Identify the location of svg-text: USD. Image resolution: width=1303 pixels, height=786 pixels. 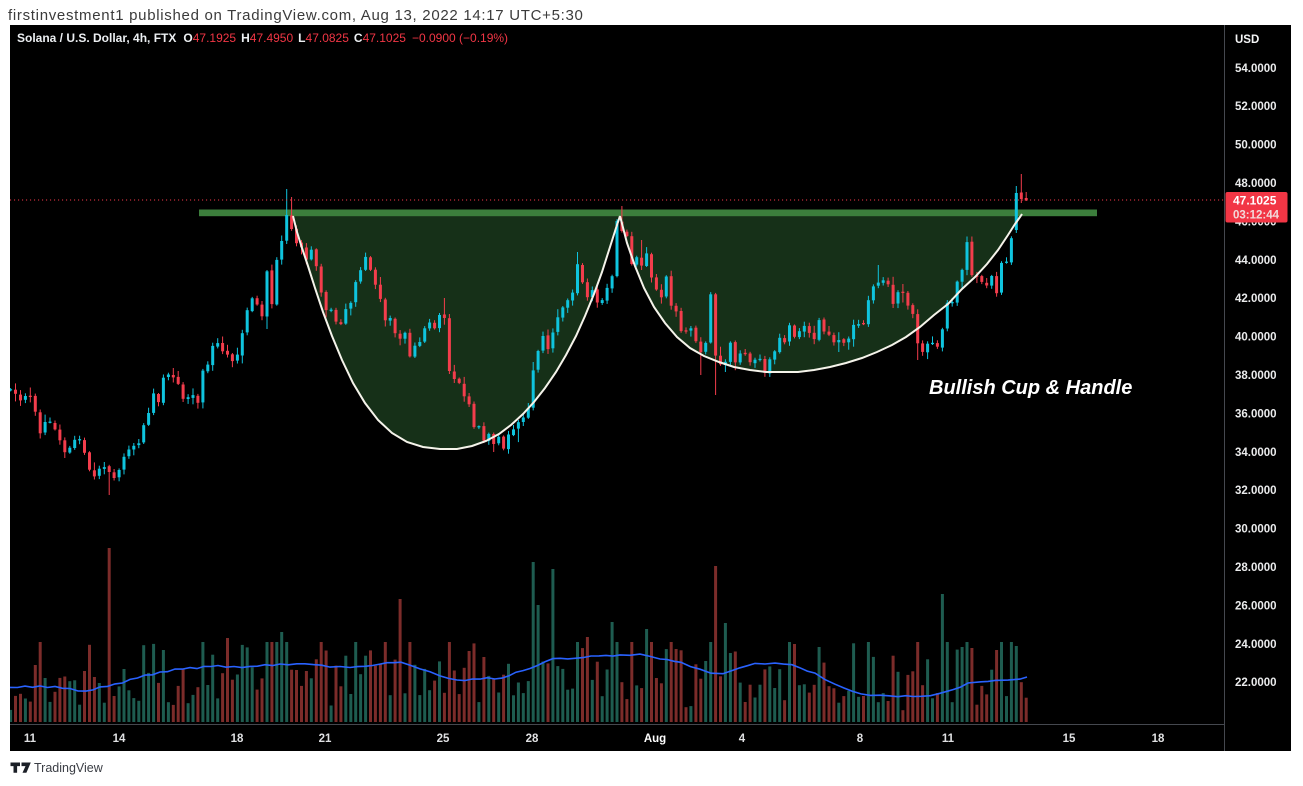
(1247, 40).